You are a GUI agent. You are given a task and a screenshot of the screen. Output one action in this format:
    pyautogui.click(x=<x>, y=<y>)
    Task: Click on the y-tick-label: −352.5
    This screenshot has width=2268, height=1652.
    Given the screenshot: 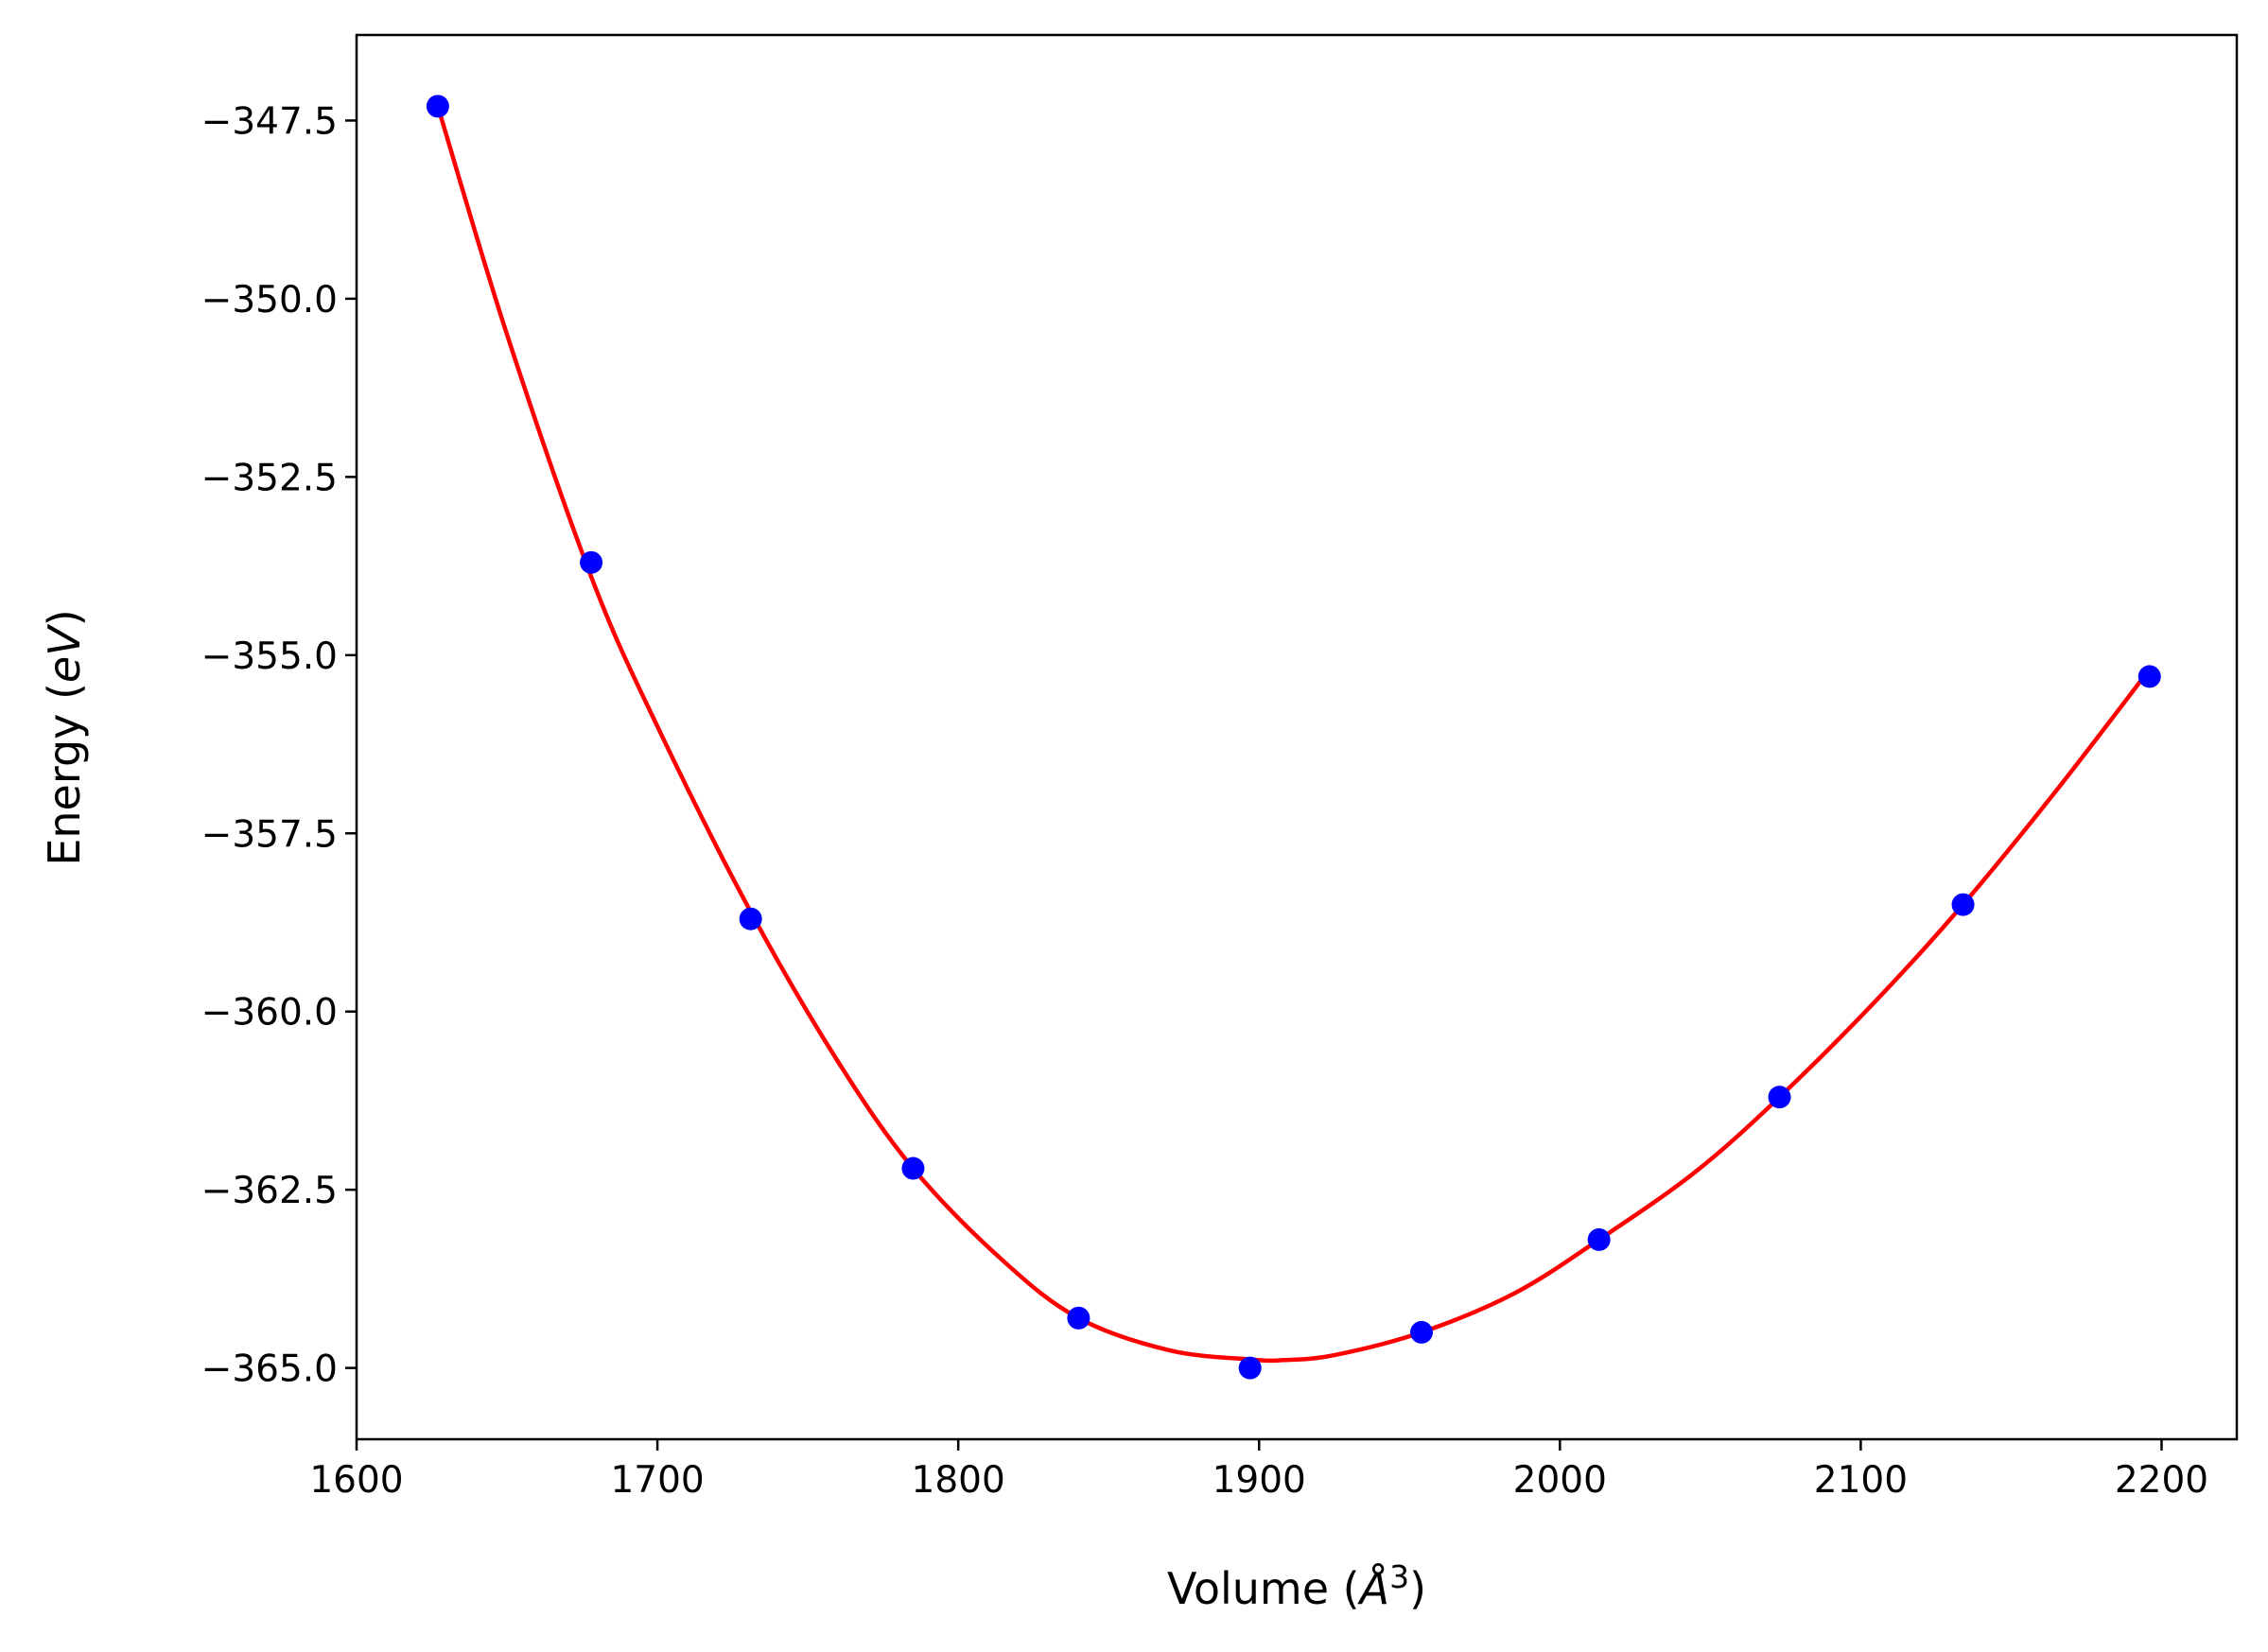 What is the action you would take?
    pyautogui.click(x=269, y=478)
    